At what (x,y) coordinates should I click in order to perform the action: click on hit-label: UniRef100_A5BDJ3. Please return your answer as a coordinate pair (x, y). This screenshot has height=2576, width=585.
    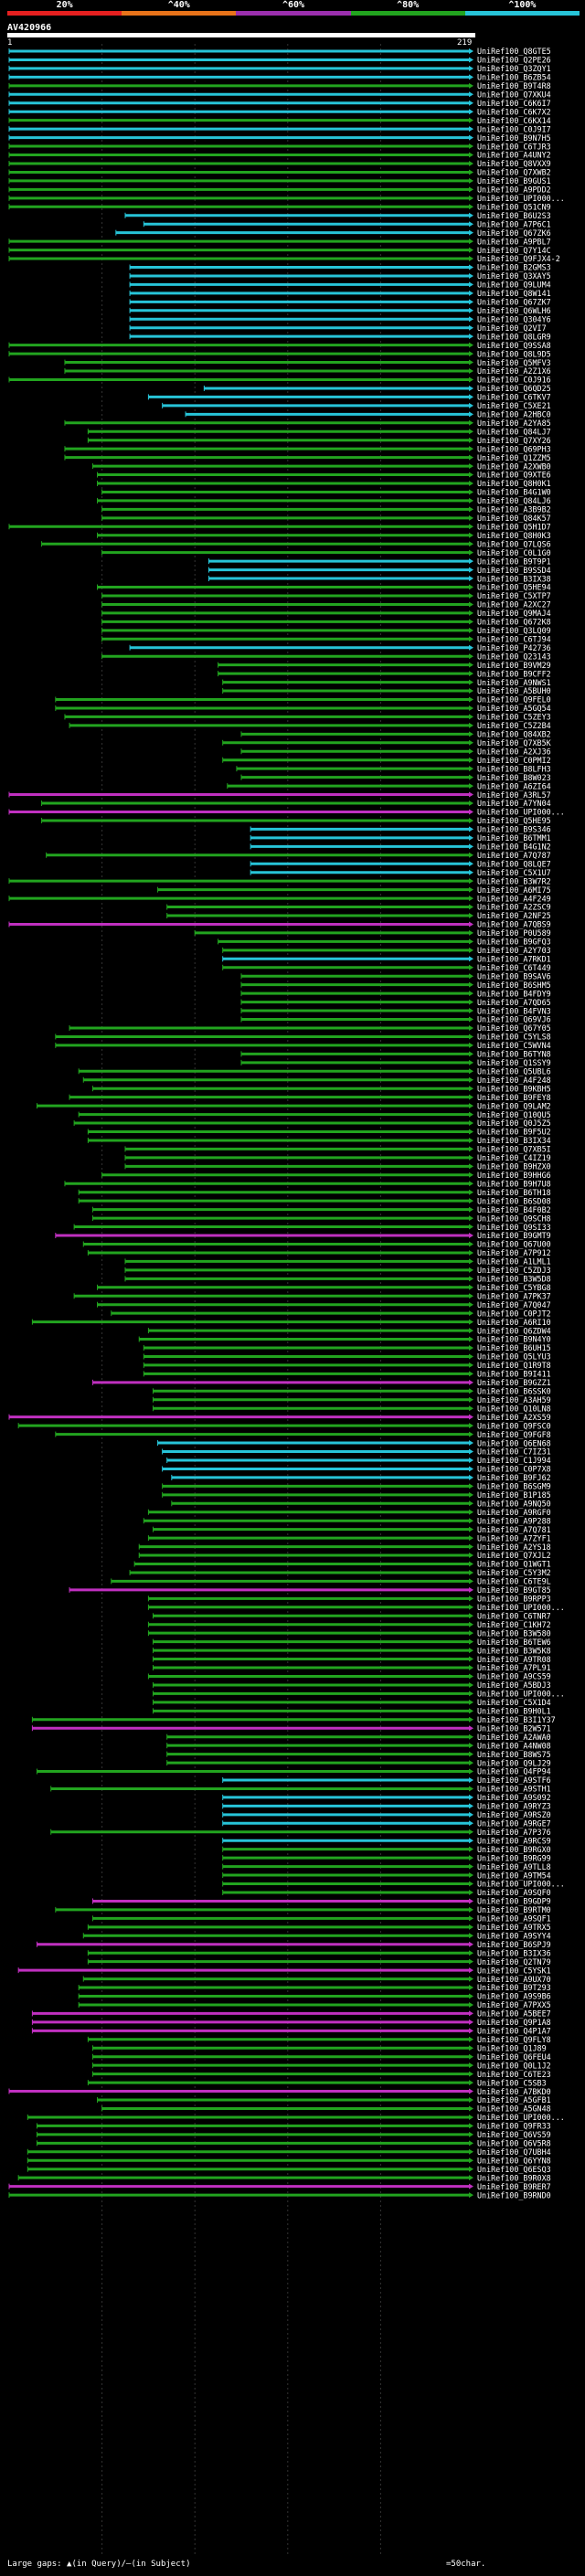
    Looking at the image, I should click on (514, 1685).